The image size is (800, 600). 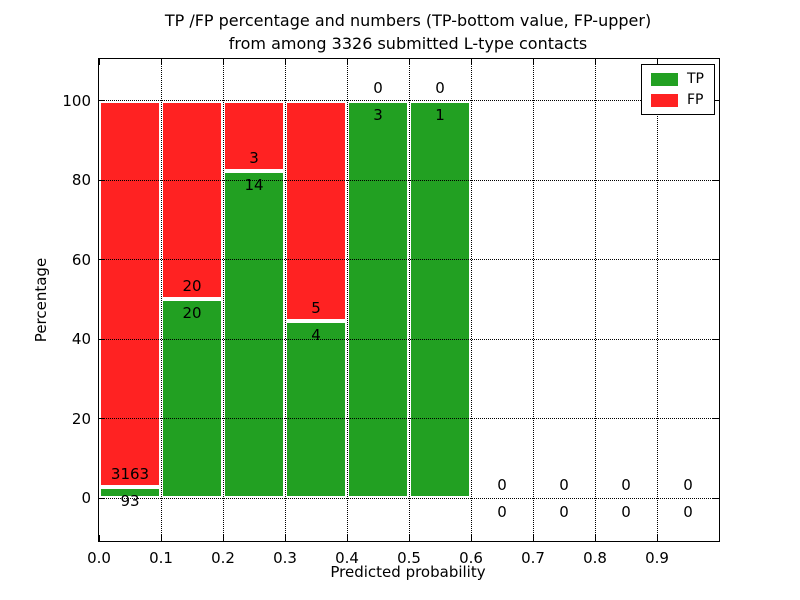 What do you see at coordinates (86, 498) in the screenshot?
I see `y-tick-label: 0` at bounding box center [86, 498].